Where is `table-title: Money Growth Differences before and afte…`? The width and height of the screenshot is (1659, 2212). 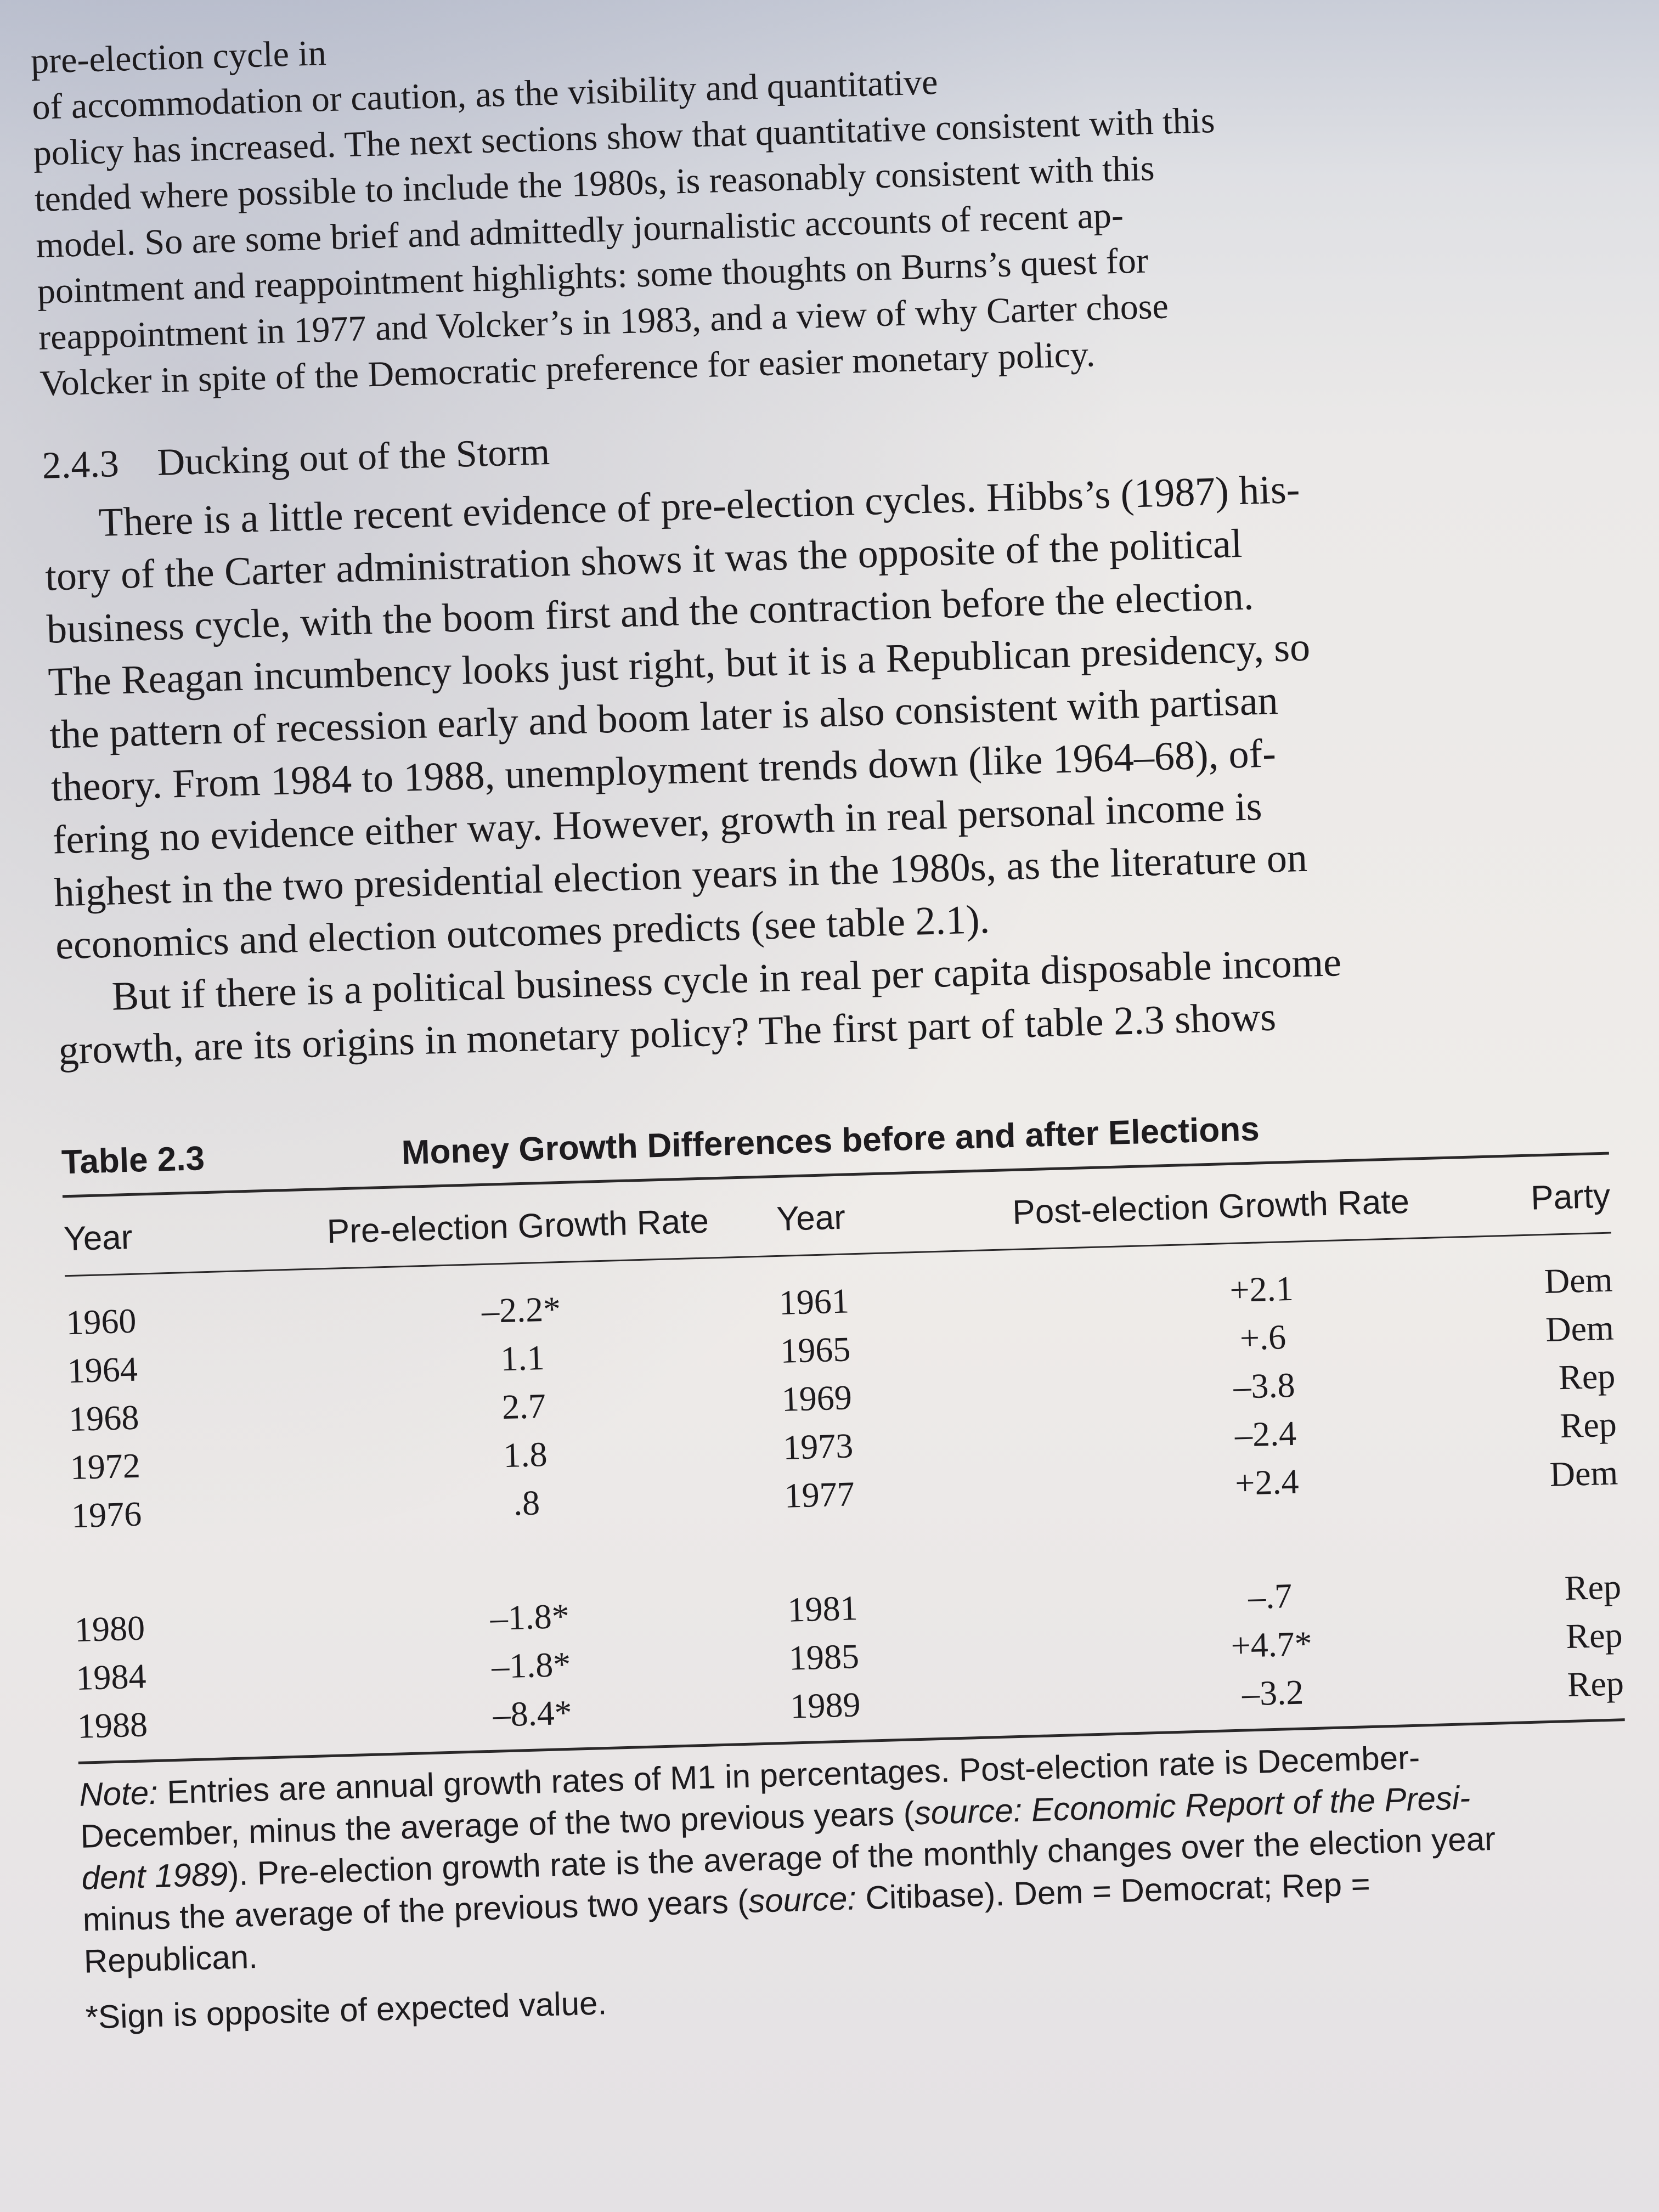
table-title: Money Growth Differences before and afte… is located at coordinates (830, 1141).